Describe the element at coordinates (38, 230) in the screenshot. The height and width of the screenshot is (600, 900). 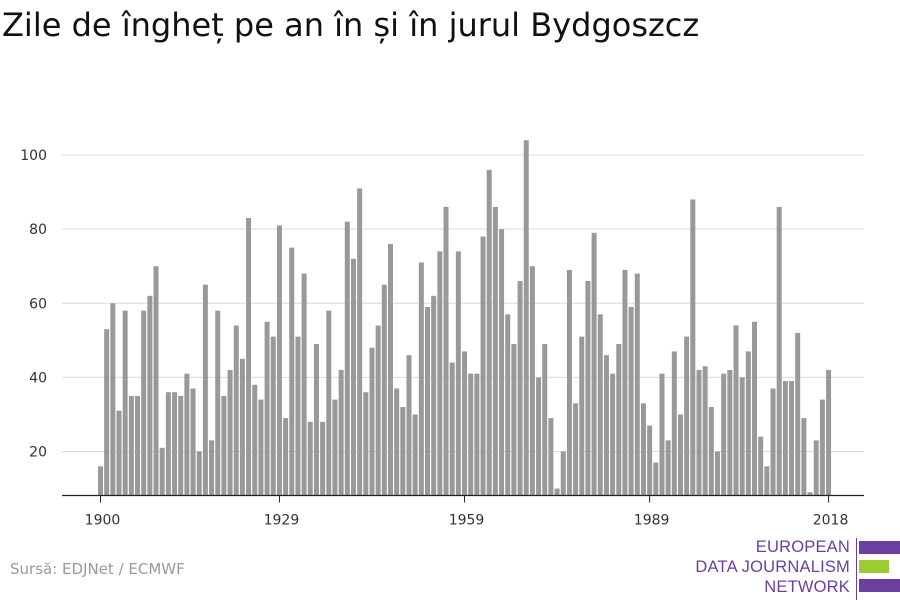
I see `y-tick-label: 80` at that location.